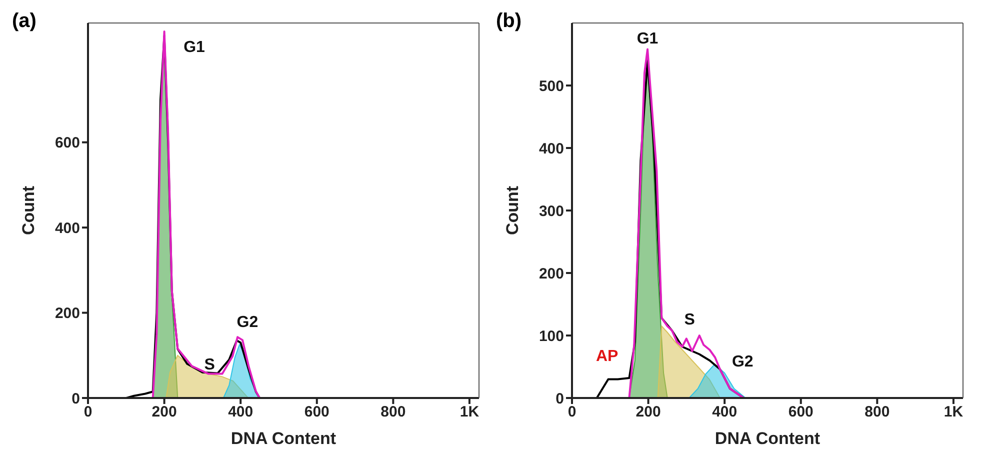 This screenshot has height=464, width=984. Describe the element at coordinates (551, 211) in the screenshot. I see `y-tick-label: 300` at that location.